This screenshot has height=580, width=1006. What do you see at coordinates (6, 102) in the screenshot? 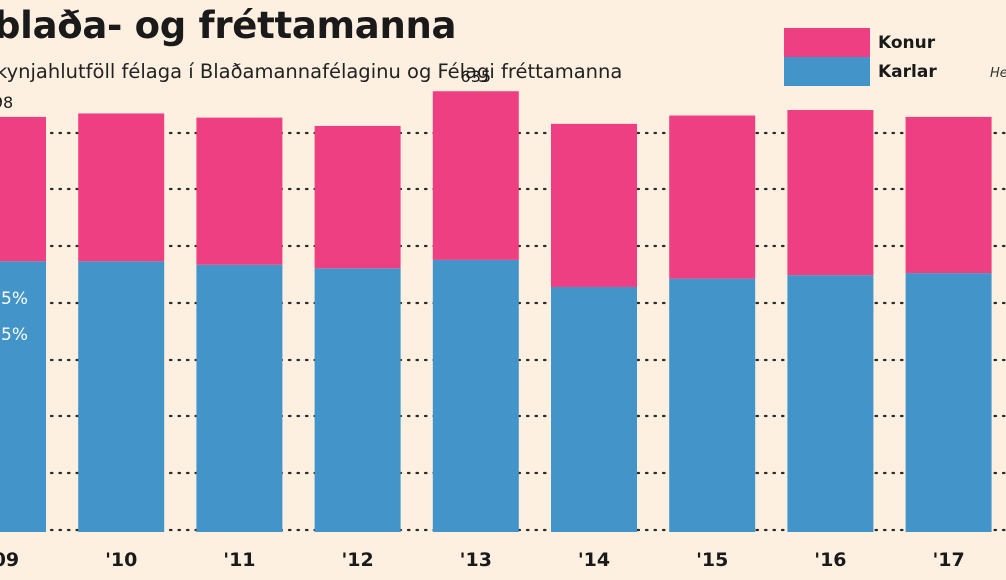
I see `data-label-0: 98` at bounding box center [6, 102].